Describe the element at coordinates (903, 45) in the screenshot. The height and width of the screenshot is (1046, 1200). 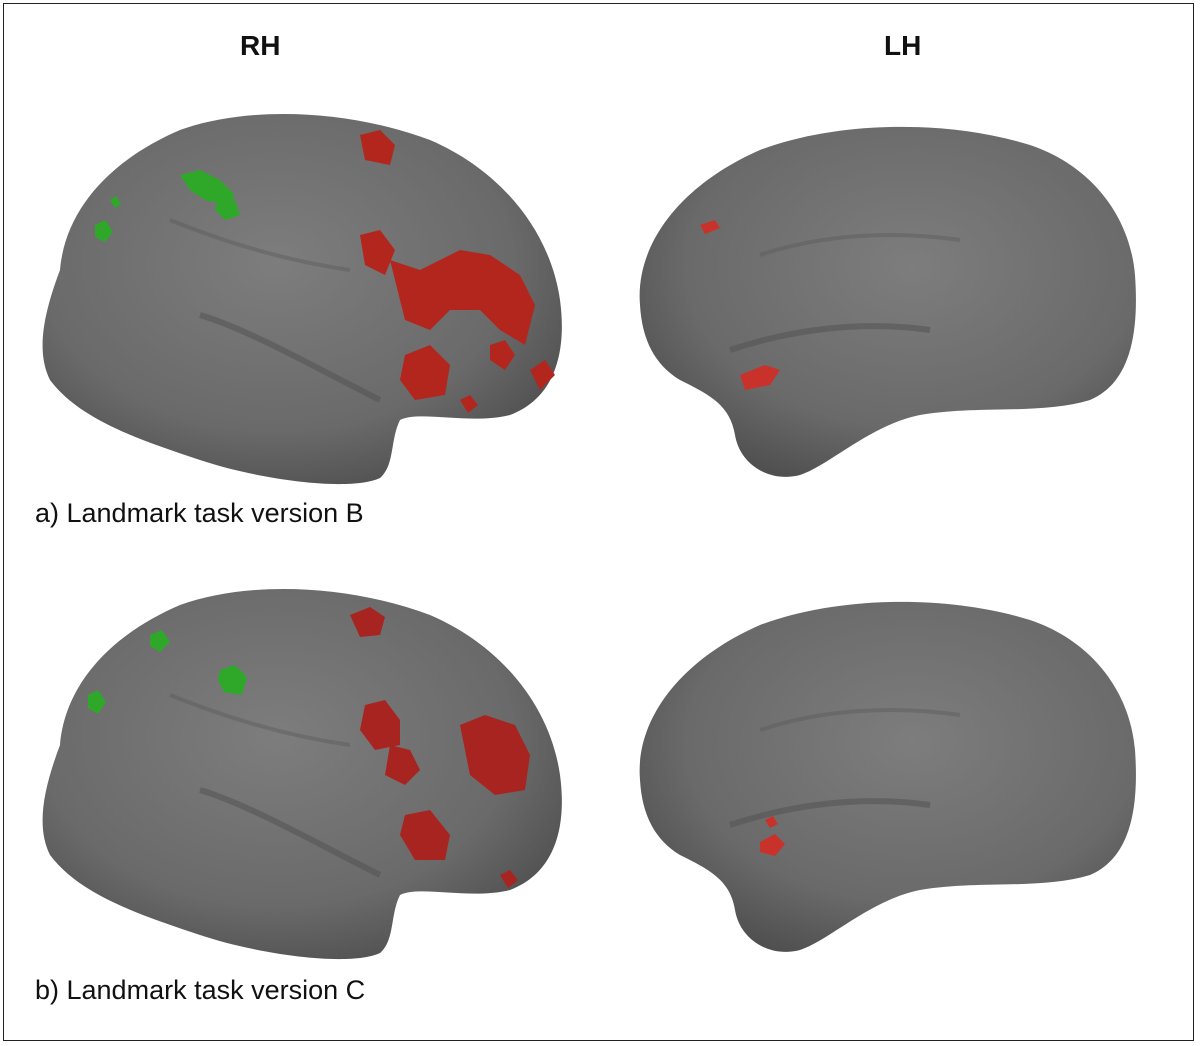
I see `lh-column-label: LH` at that location.